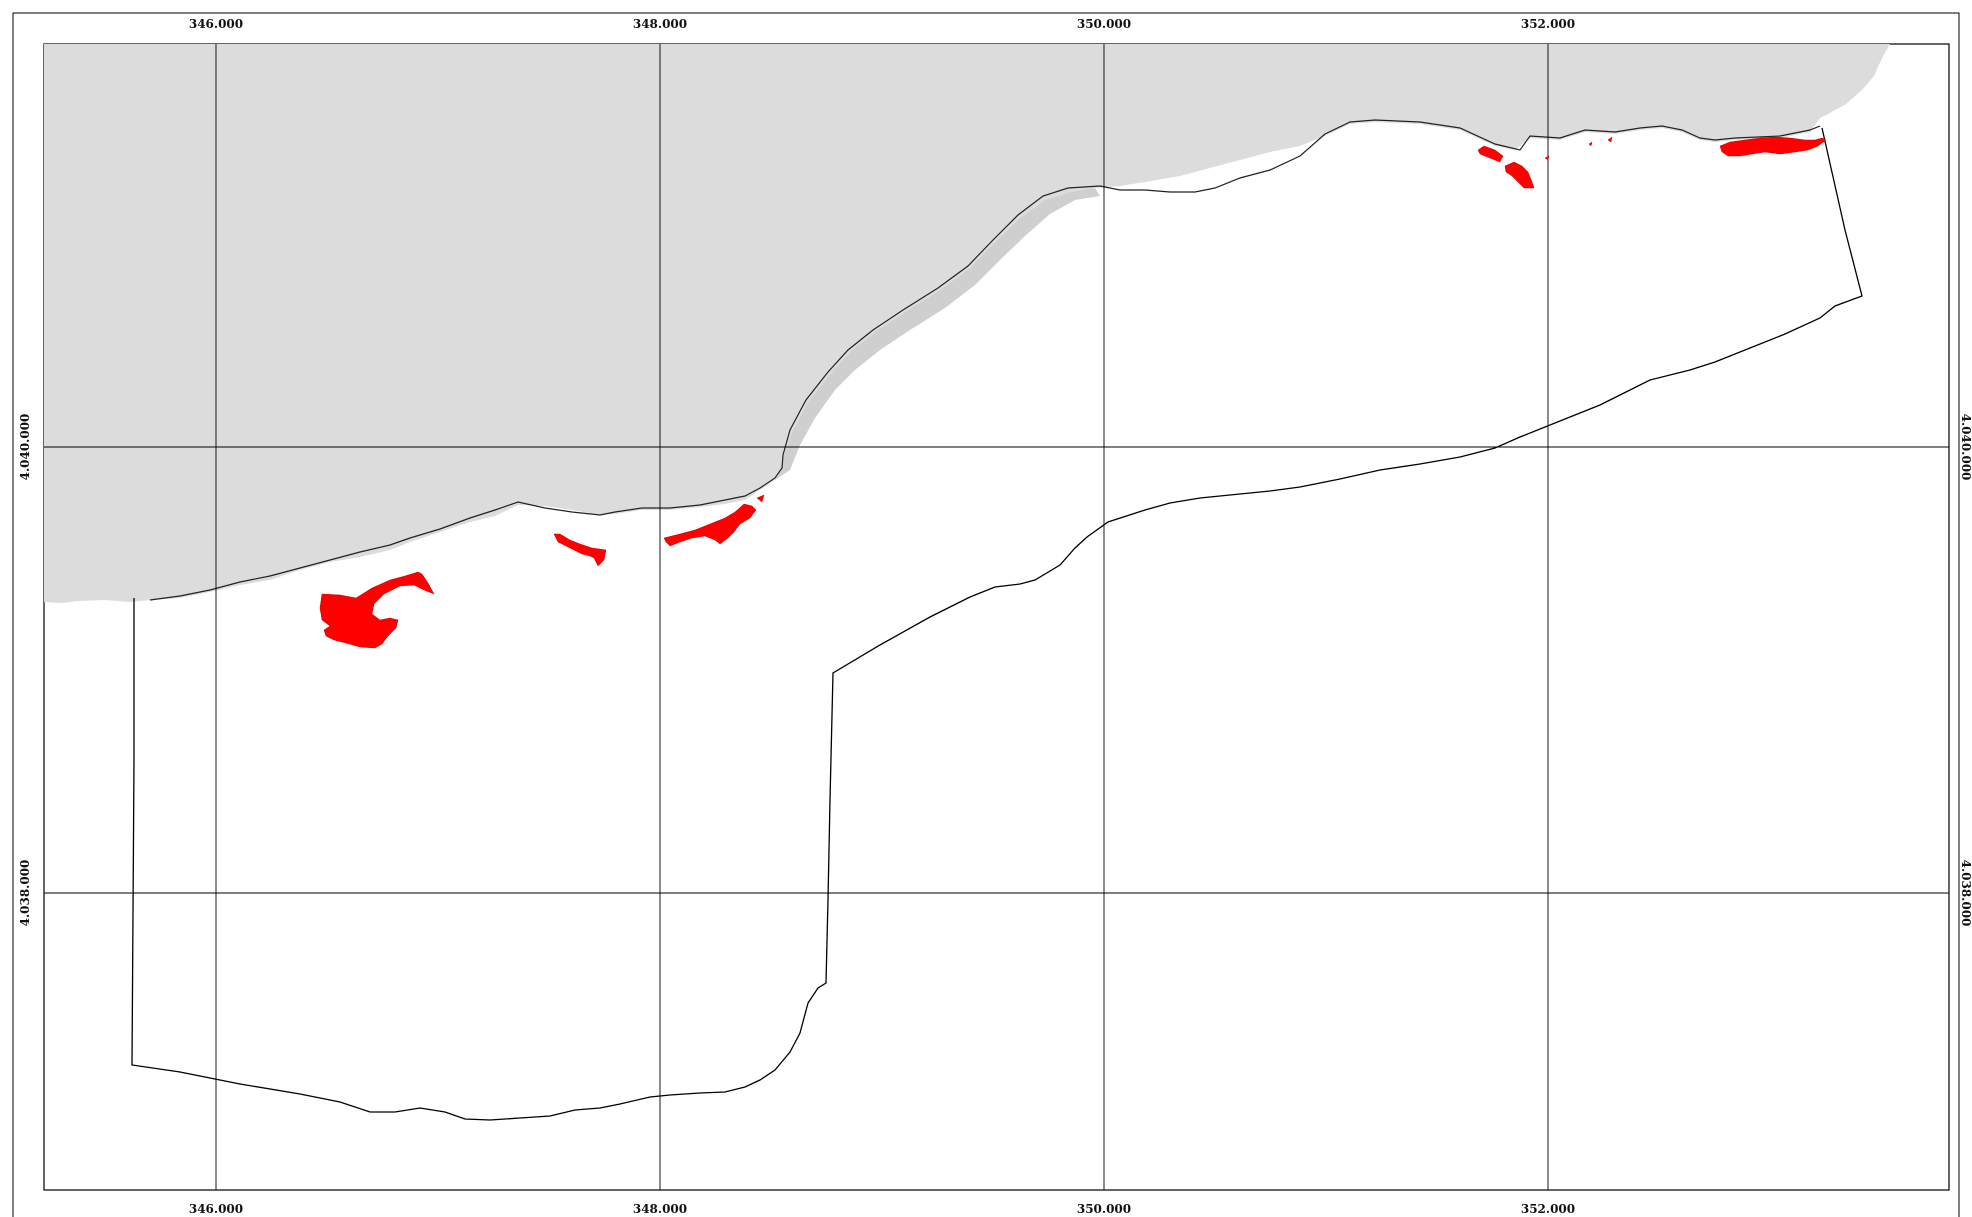 The image size is (1972, 1217). Describe the element at coordinates (25, 670) in the screenshot. I see `left-axis-labels: 4.040.000 4.038.000` at that location.